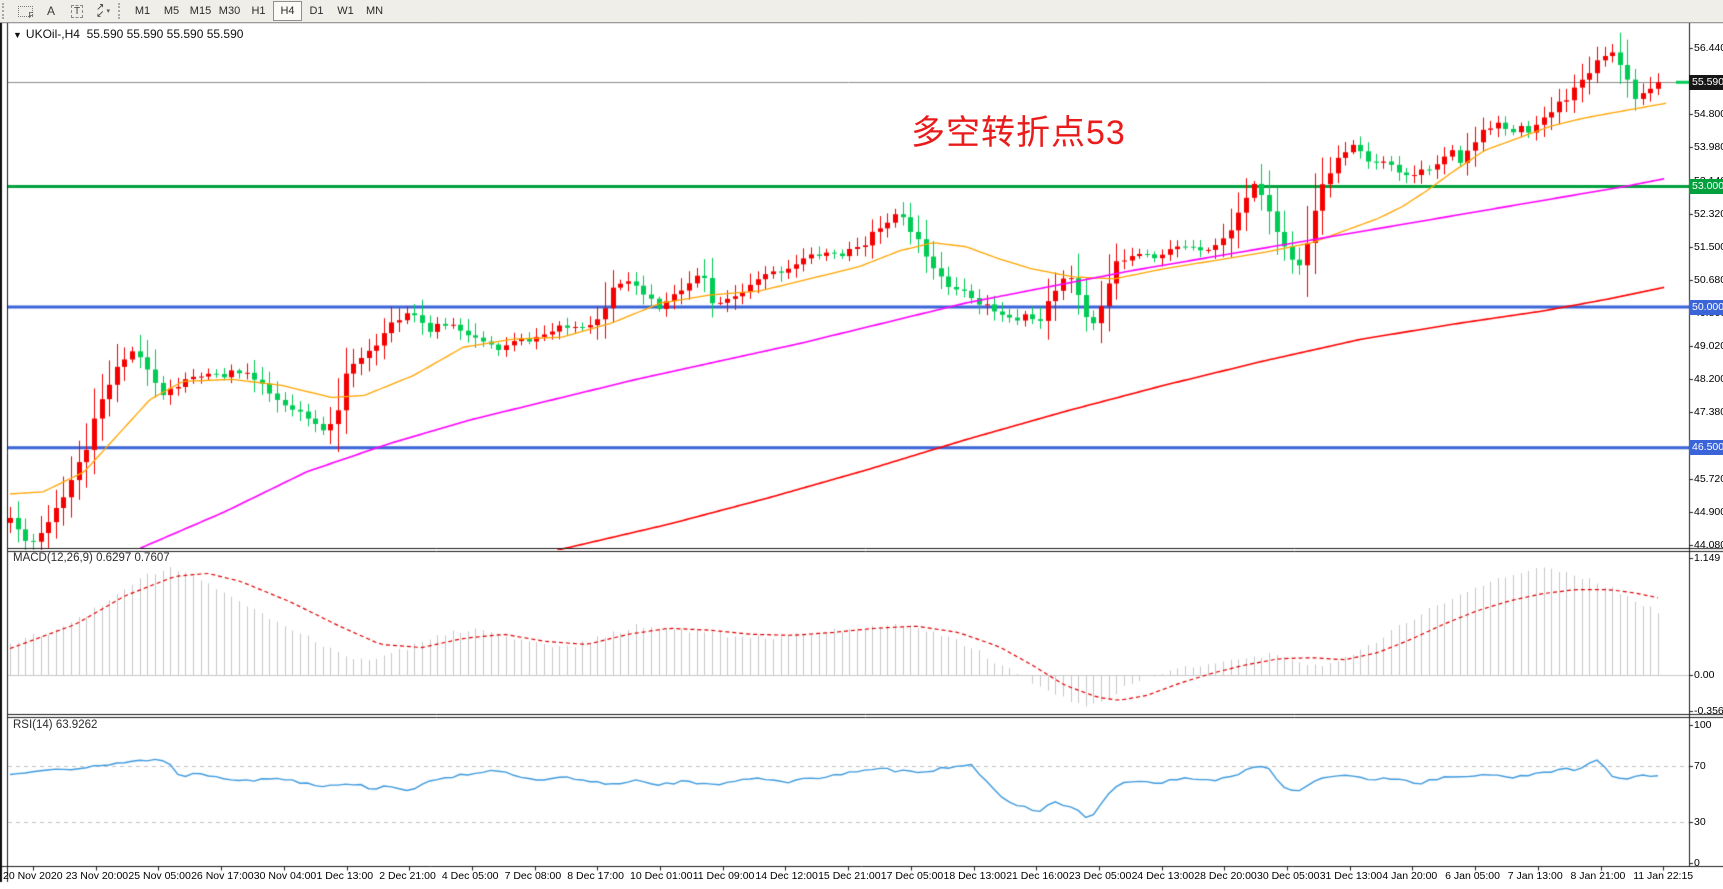 Image resolution: width=1723 pixels, height=889 pixels. Describe the element at coordinates (287, 11) in the screenshot. I see `timeframe-button-h4: H4` at that location.